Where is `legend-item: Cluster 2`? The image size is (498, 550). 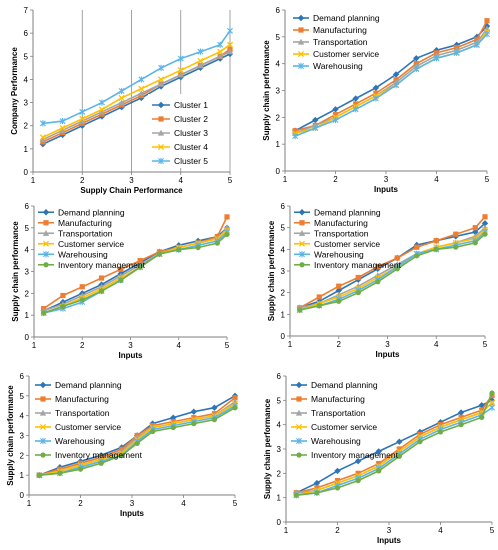 legend-item: Cluster 2 is located at coordinates (180, 119).